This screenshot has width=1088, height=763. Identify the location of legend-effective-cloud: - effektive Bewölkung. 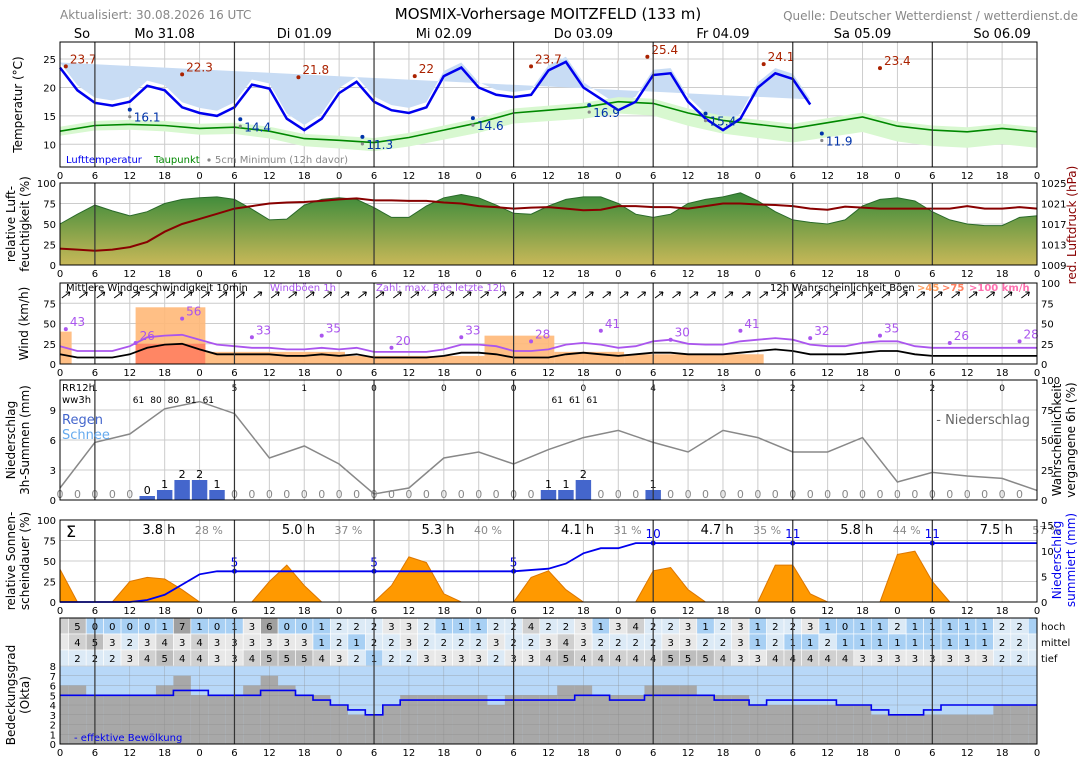
(128, 738).